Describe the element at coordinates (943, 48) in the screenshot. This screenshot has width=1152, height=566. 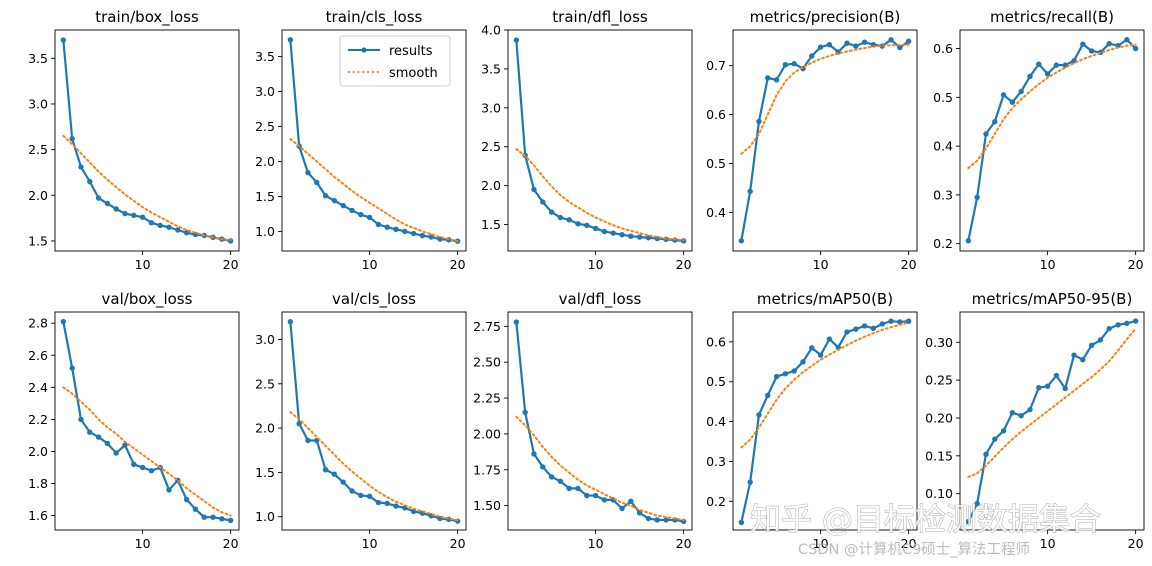
I see `y-tick-label: 0.6` at that location.